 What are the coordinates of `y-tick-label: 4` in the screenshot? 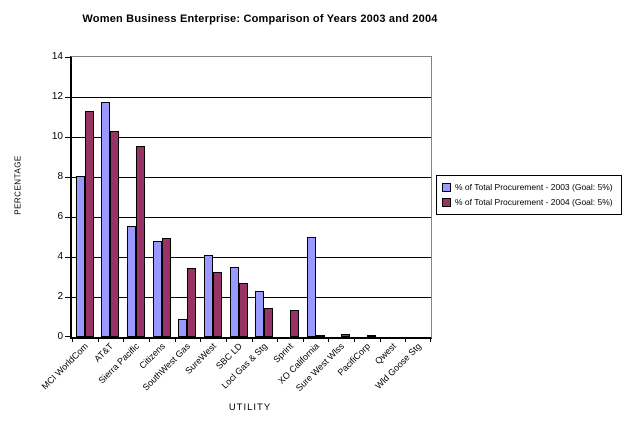 It's located at (60, 256).